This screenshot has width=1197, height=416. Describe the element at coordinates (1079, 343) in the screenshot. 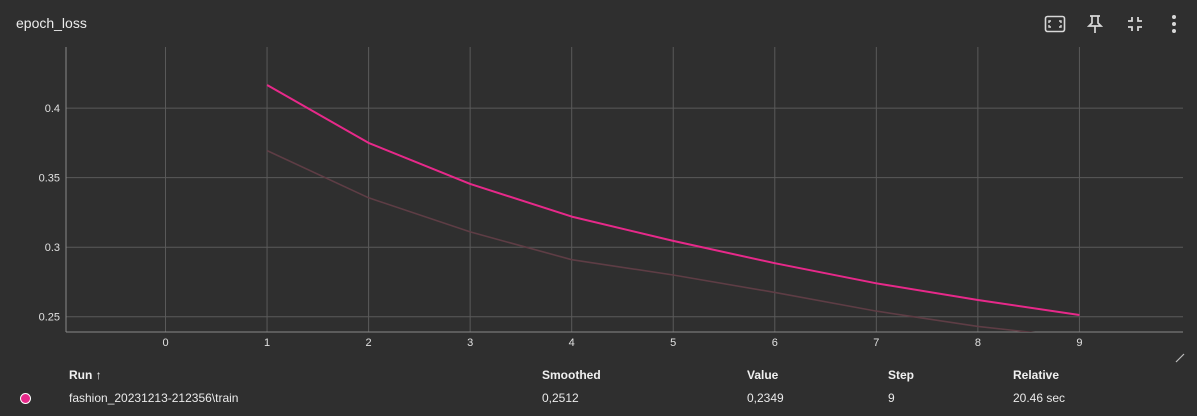

I see `x-tick-label: 9` at that location.